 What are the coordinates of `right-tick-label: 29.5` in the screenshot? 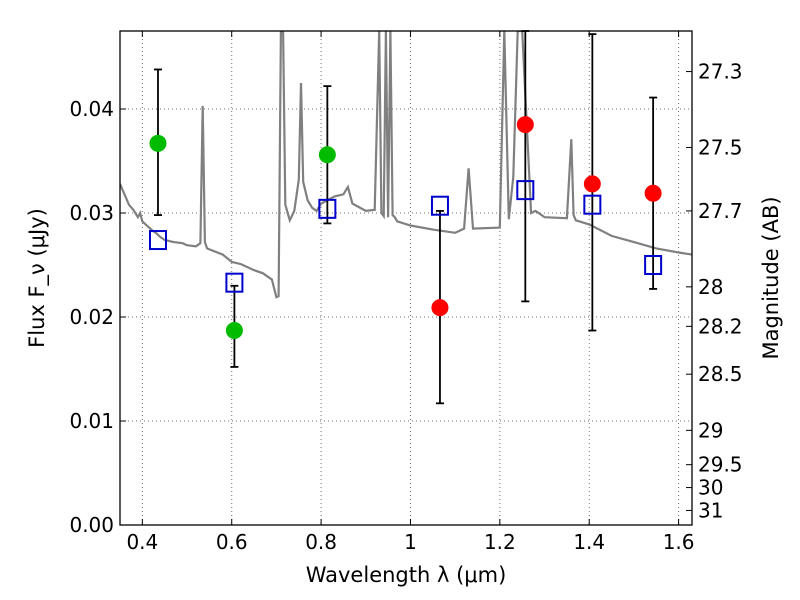 It's located at (720, 465).